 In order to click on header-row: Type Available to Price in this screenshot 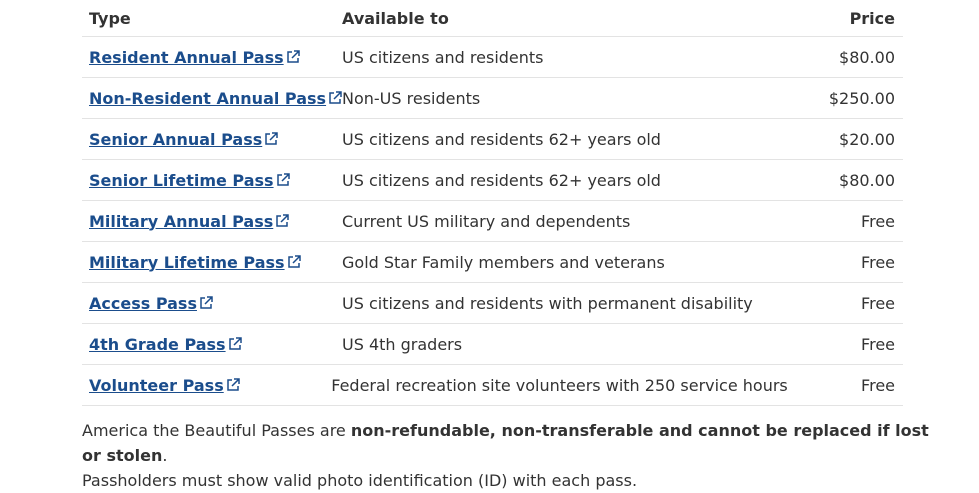, I will do `click(492, 18)`.